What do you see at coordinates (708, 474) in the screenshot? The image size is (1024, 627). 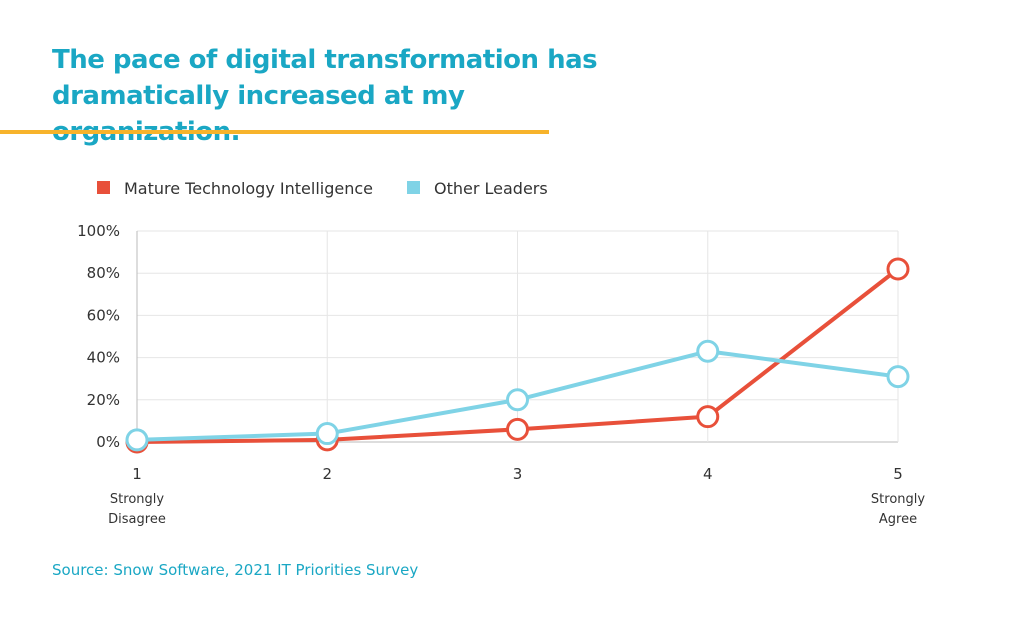 I see `x-tick-label: 4` at bounding box center [708, 474].